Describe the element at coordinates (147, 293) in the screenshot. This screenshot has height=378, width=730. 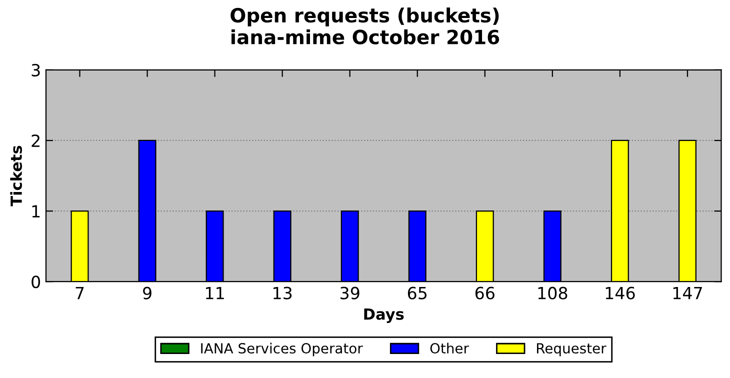
I see `x-tick-label: 9` at that location.